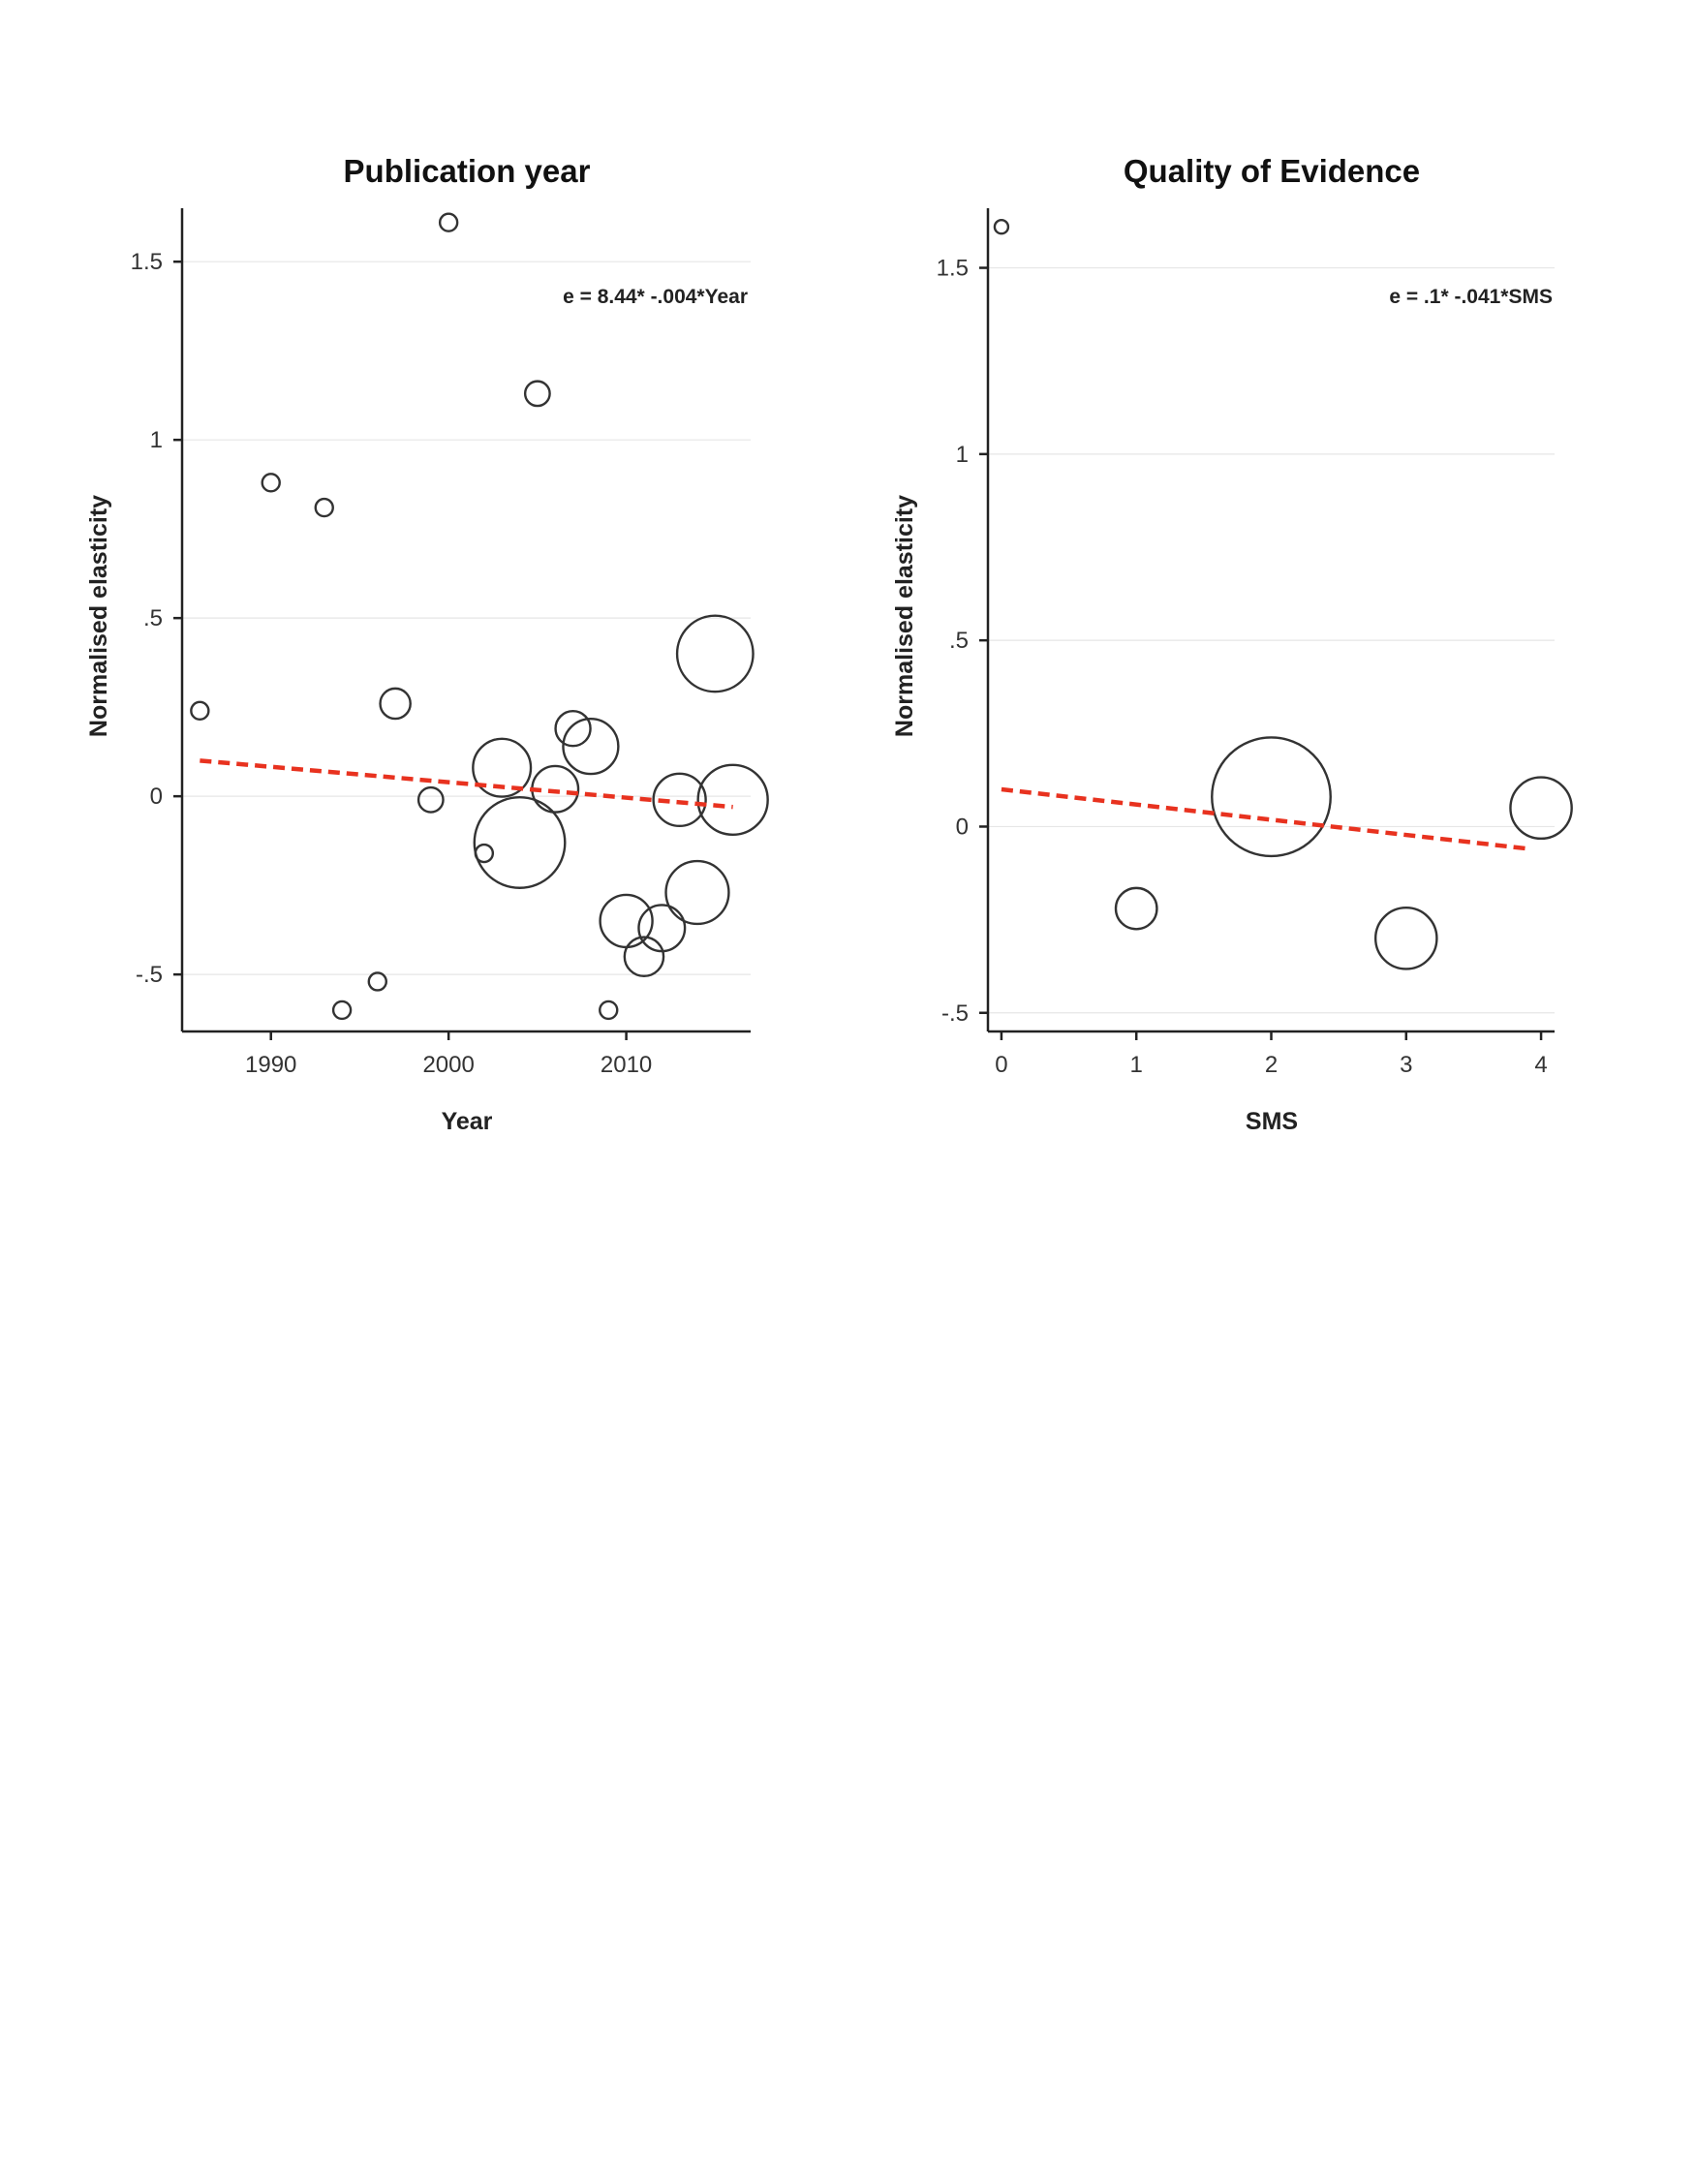 The height and width of the screenshot is (2184, 1695). Describe the element at coordinates (1136, 1065) in the screenshot. I see `x-tick-label: 1` at that location.